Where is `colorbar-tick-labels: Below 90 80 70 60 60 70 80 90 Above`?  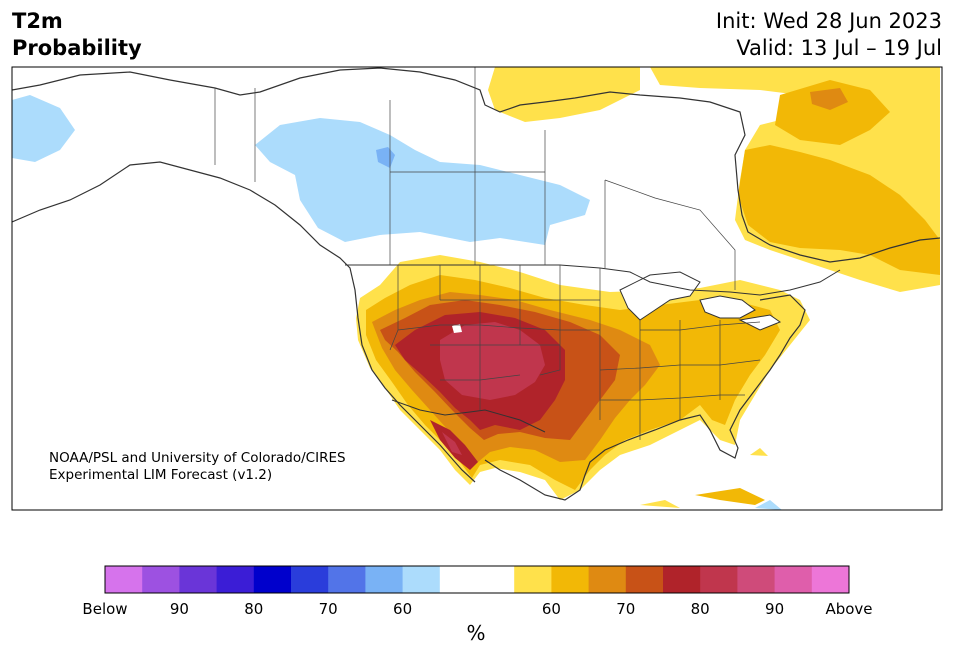
colorbar-tick-labels: Below 90 80 70 60 60 70 80 90 Above is located at coordinates (476, 610).